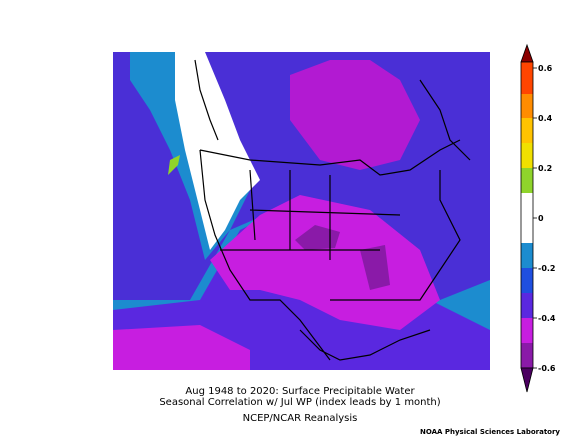 The height and width of the screenshot is (437, 565). Describe the element at coordinates (541, 218) in the screenshot. I see `colorbar-tick-label: 0` at that location.